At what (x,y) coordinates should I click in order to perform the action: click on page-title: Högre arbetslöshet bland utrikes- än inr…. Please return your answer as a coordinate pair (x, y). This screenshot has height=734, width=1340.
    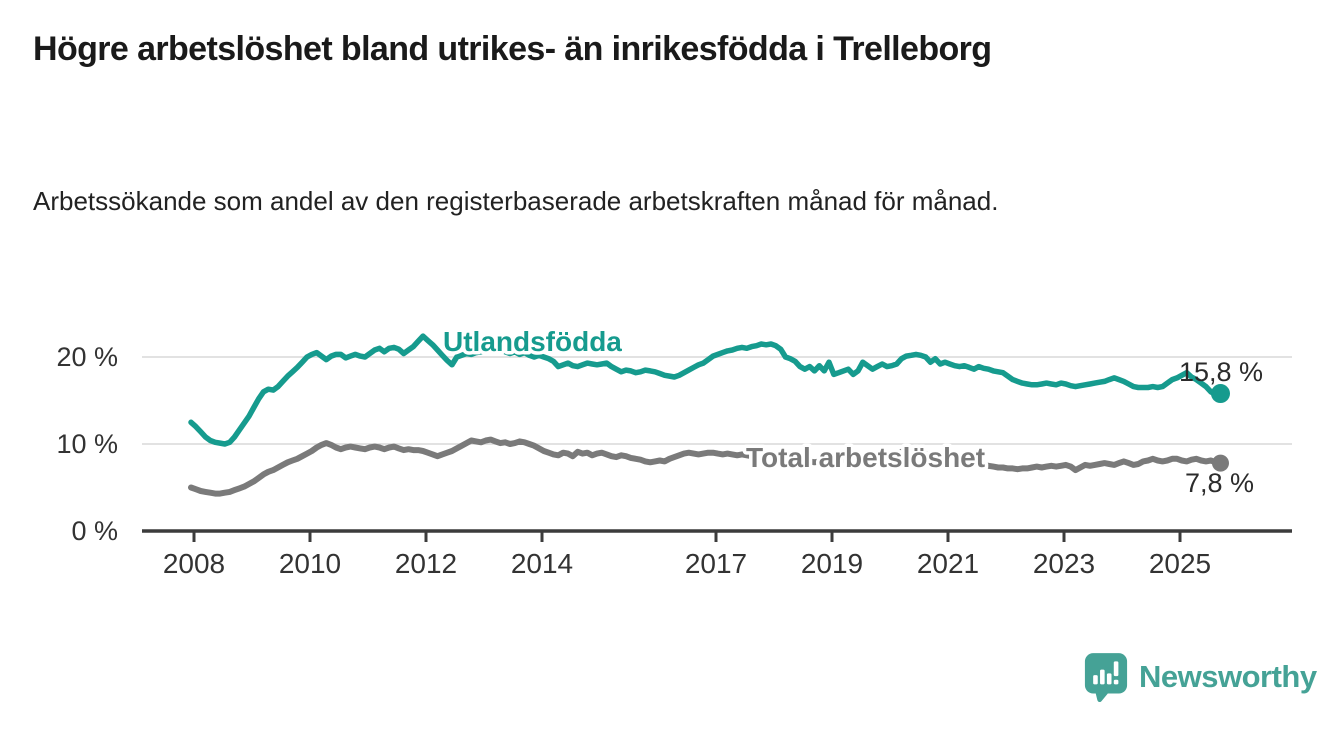
    Looking at the image, I should click on (512, 49).